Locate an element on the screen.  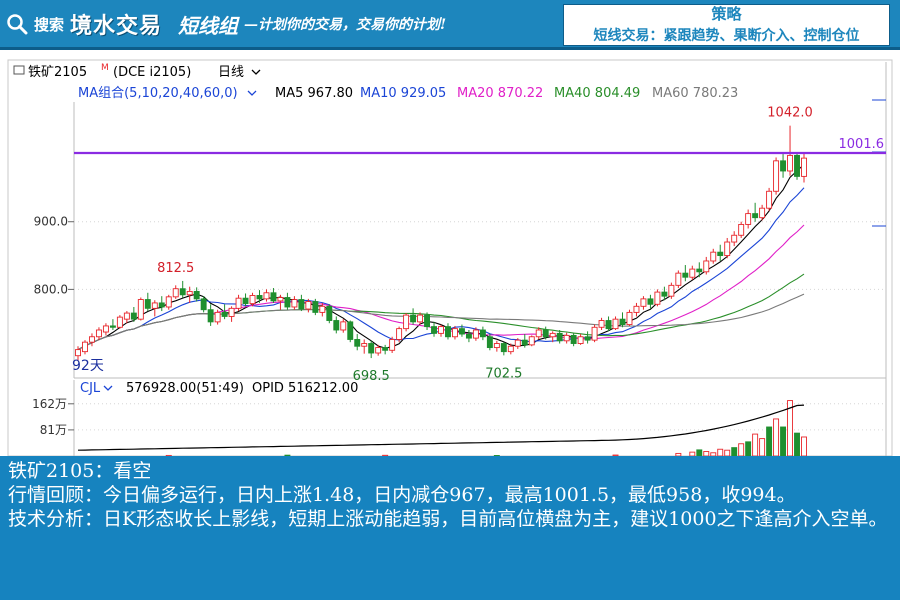
header-divider is located at coordinates (450, 48).